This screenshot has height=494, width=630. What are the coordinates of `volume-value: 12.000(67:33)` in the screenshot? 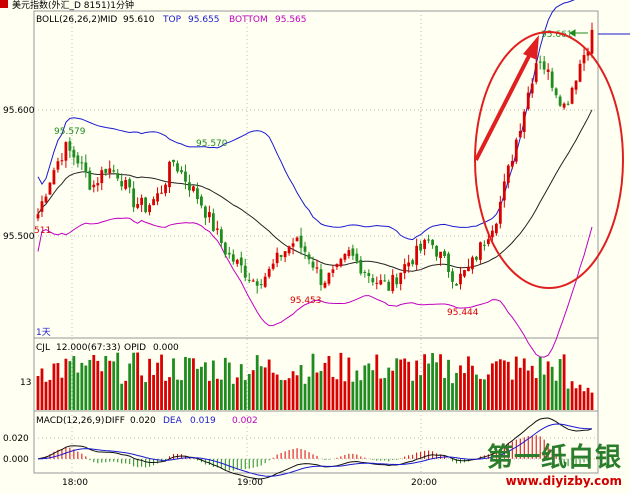 It's located at (88, 348).